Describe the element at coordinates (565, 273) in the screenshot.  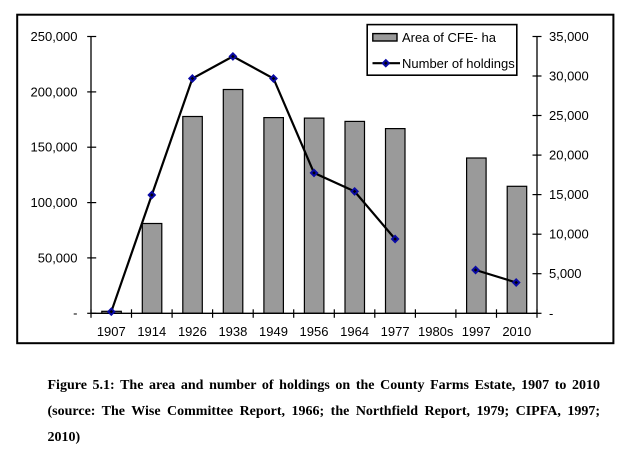
I see `svg-text: 5,000` at that location.